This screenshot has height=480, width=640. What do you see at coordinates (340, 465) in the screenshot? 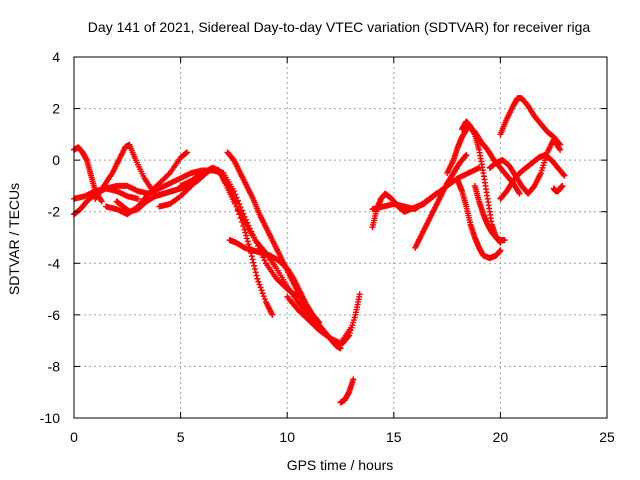
I see `x-axis-label: GPS time / hours` at bounding box center [340, 465].